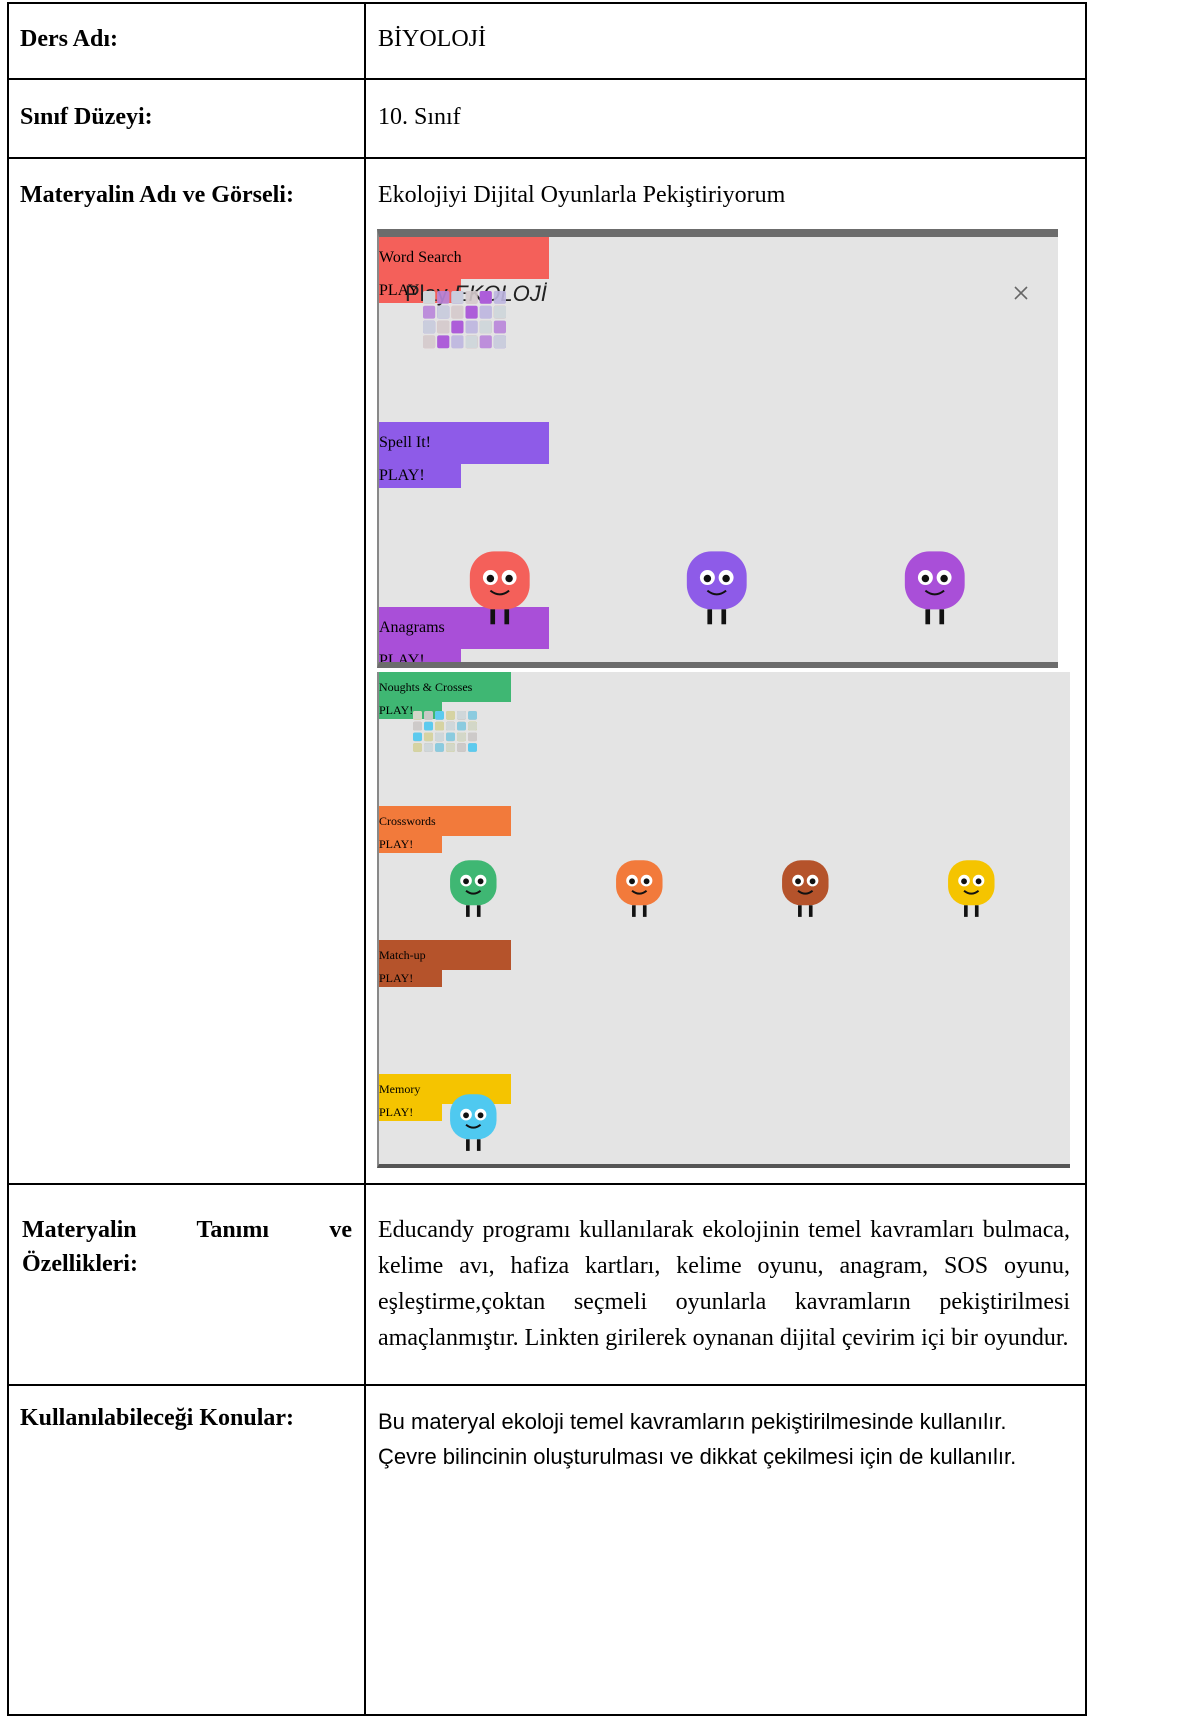  Describe the element at coordinates (464, 628) in the screenshot. I see `game-title: Anagrams` at that location.